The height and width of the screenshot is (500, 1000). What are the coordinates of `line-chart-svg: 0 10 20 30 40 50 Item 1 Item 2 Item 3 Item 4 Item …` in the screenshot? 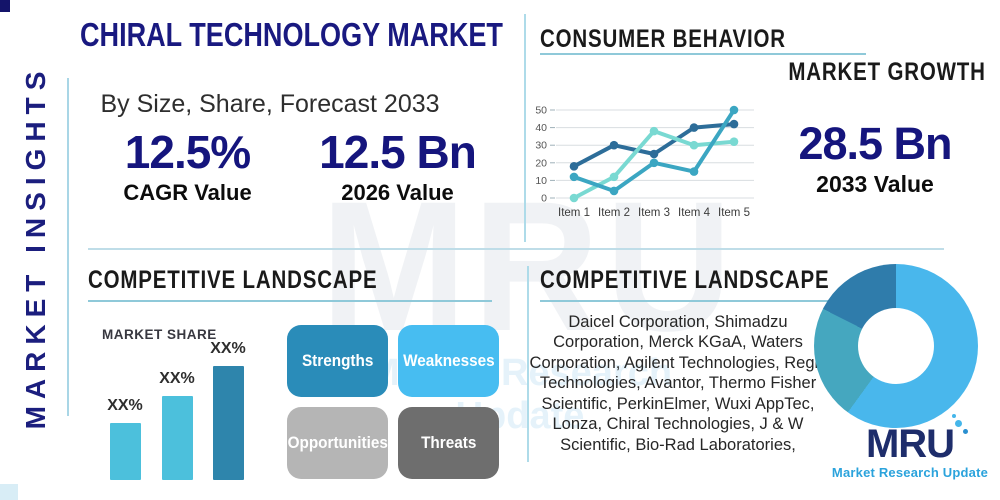 It's located at (644, 162).